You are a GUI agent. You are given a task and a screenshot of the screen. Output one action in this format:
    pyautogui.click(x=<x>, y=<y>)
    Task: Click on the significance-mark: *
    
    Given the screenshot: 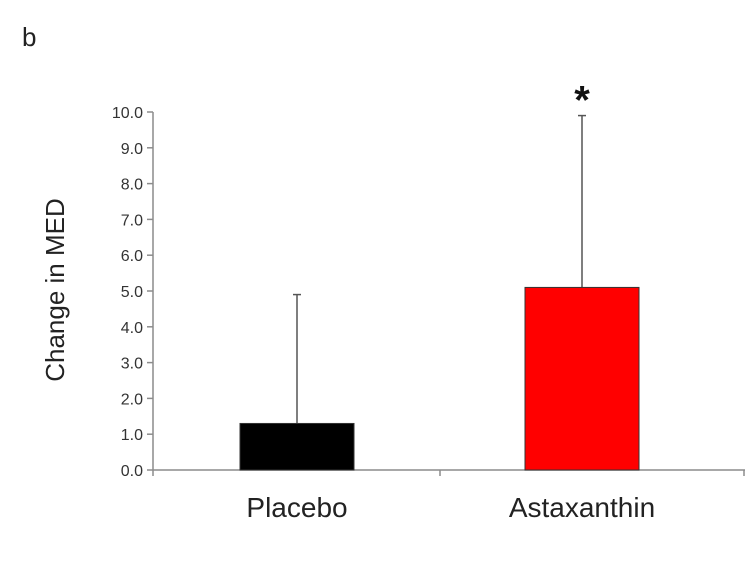 What is the action you would take?
    pyautogui.click(x=582, y=101)
    